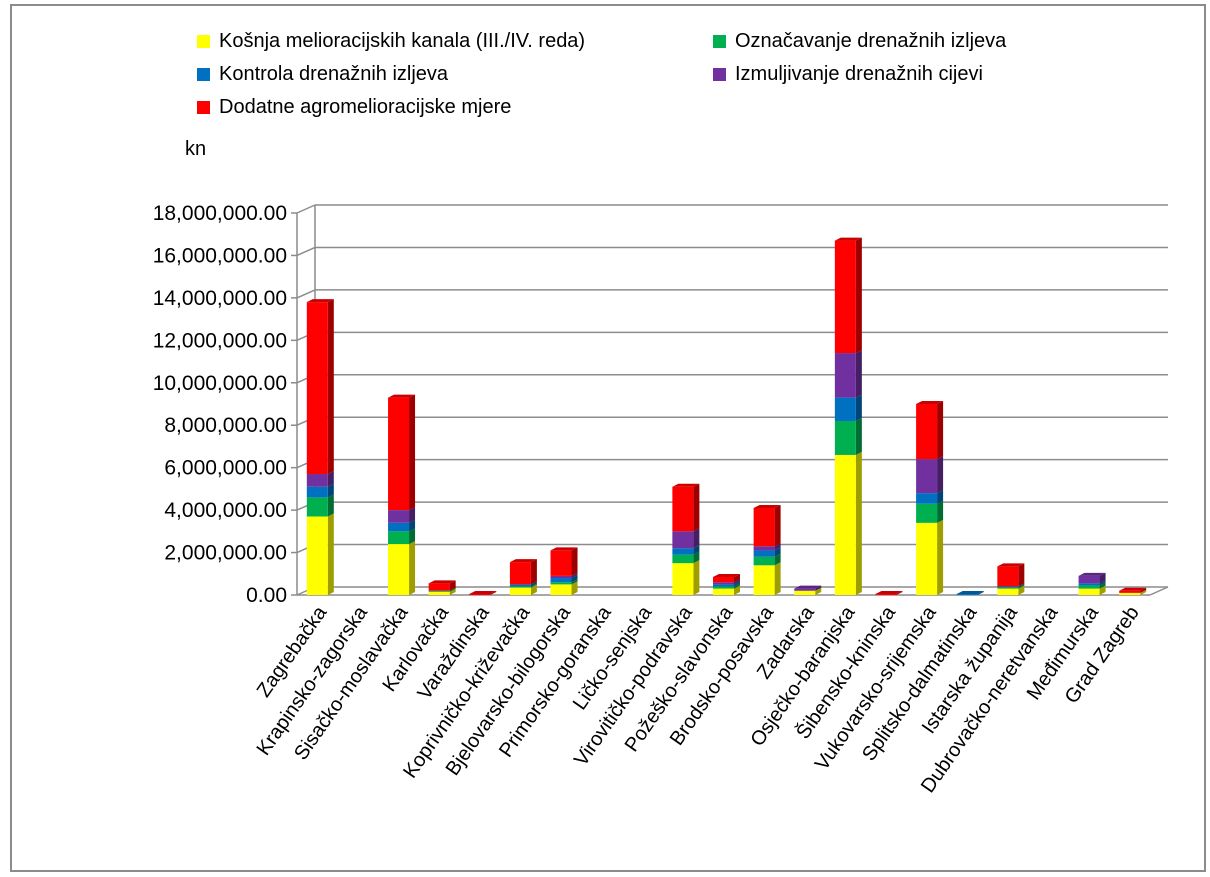 Image resolution: width=1210 pixels, height=877 pixels. Describe the element at coordinates (719, 41) in the screenshot. I see `legend-swatch-green` at that location.